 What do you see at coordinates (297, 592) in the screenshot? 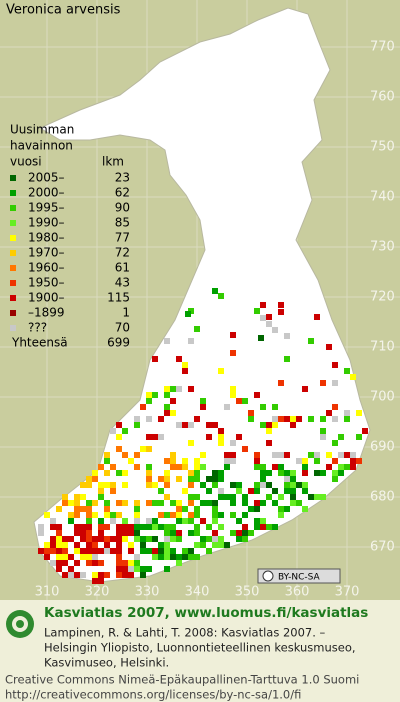
I see `x-tick-label: 360` at bounding box center [297, 592].